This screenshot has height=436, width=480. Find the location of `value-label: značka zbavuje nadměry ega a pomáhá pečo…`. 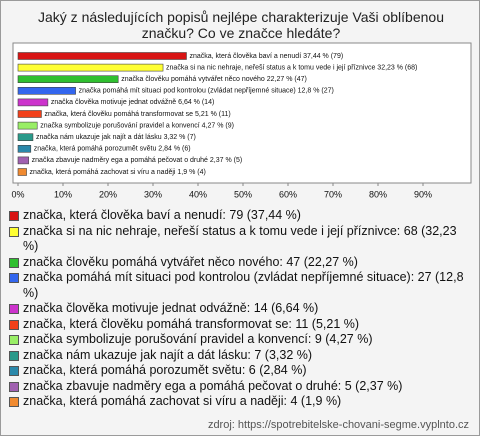

value-label: značka zbavuje nadměry ega a pomáhá pečo… is located at coordinates (137, 160).